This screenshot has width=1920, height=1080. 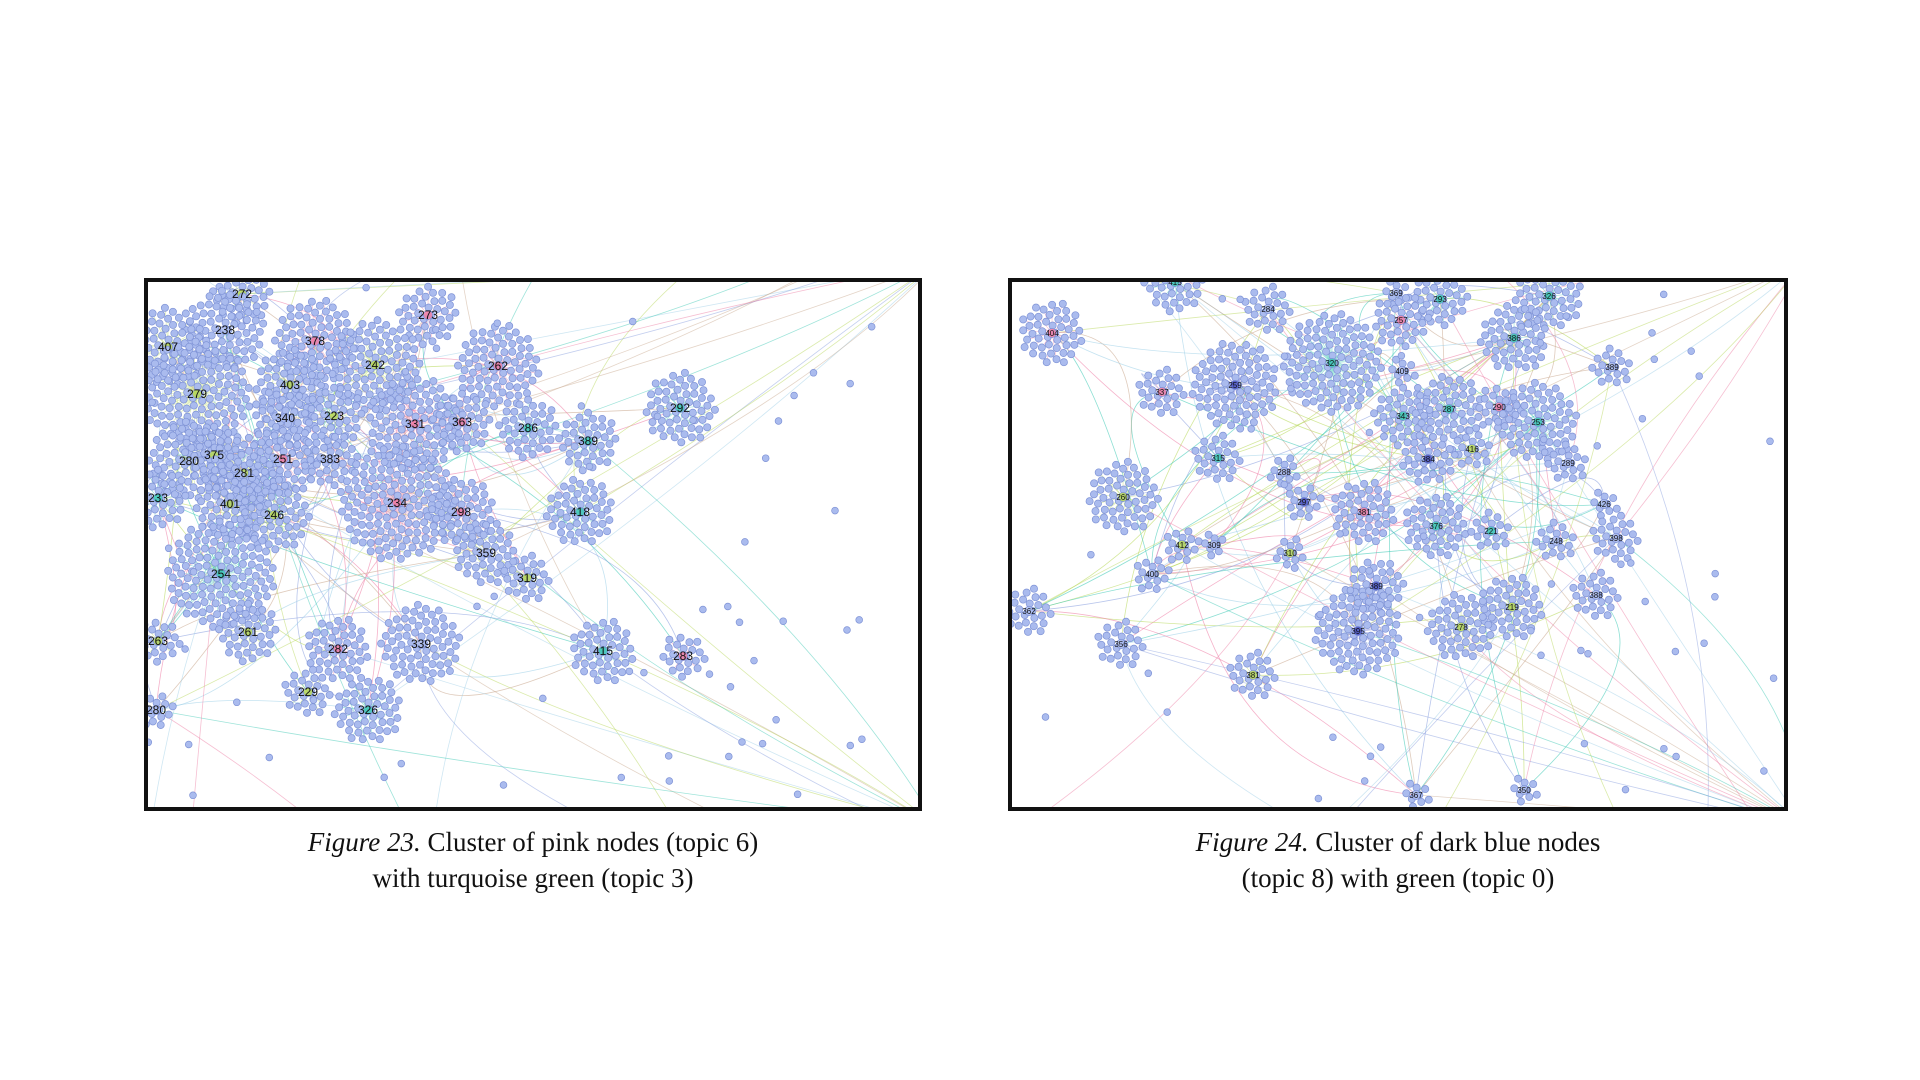 I want to click on hub-label: 340, so click(x=285, y=418).